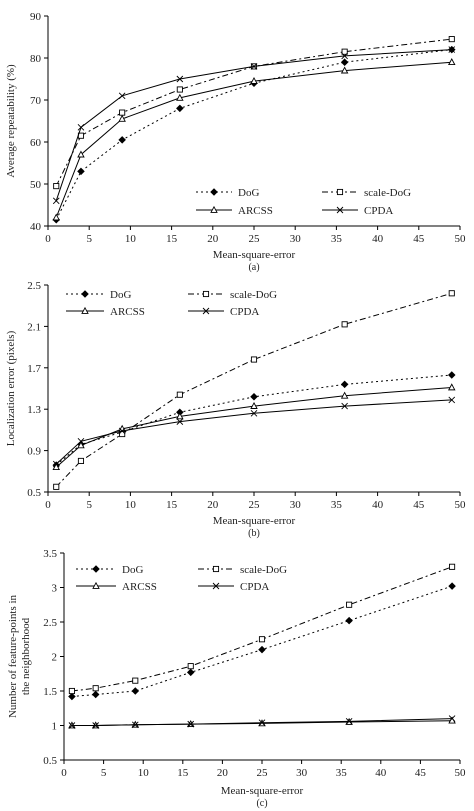  Describe the element at coordinates (34, 410) in the screenshot. I see `y-tick-label: 1.3` at that location.